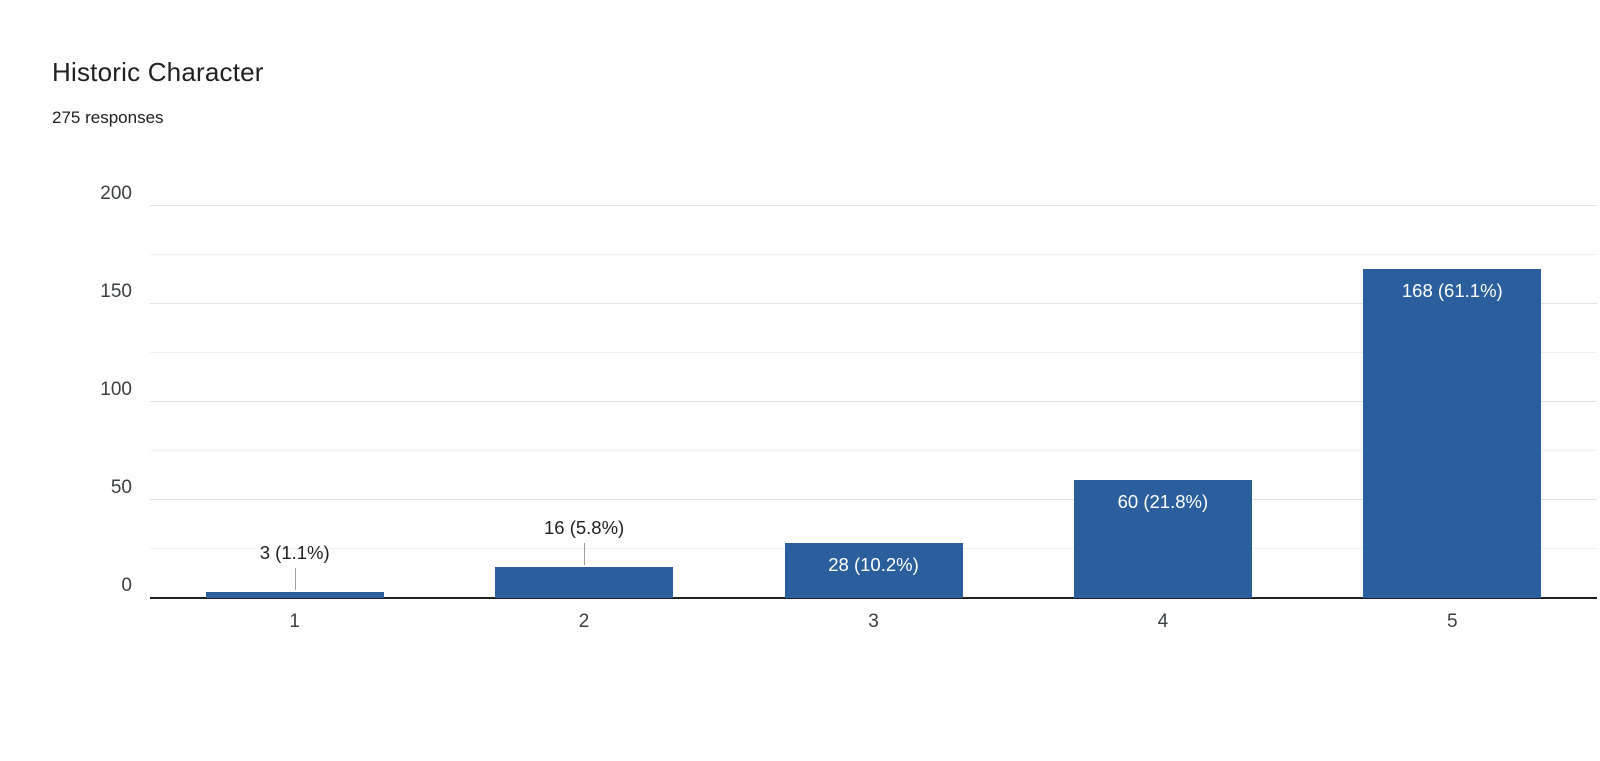 This screenshot has width=1600, height=761. I want to click on y-axis-tick-label: 100, so click(116, 389).